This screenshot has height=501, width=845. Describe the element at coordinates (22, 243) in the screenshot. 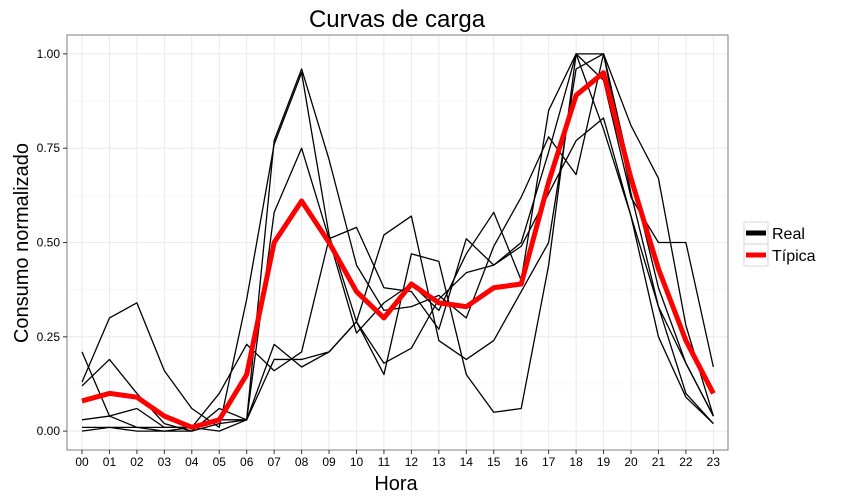

I see `y-axis-title: Consumo normalizado` at that location.